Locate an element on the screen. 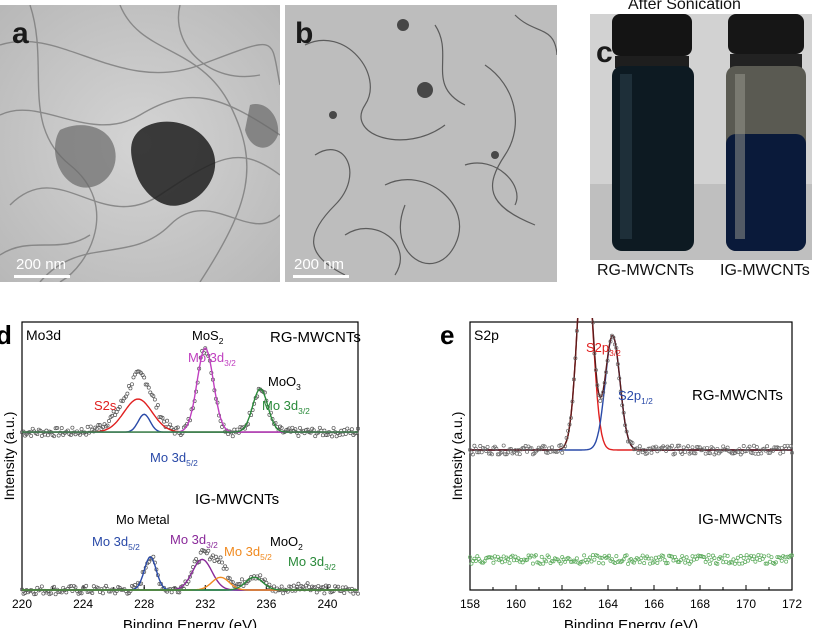 This screenshot has height=630, width=820. vial-label-right: IG-MWCNTs is located at coordinates (765, 270).